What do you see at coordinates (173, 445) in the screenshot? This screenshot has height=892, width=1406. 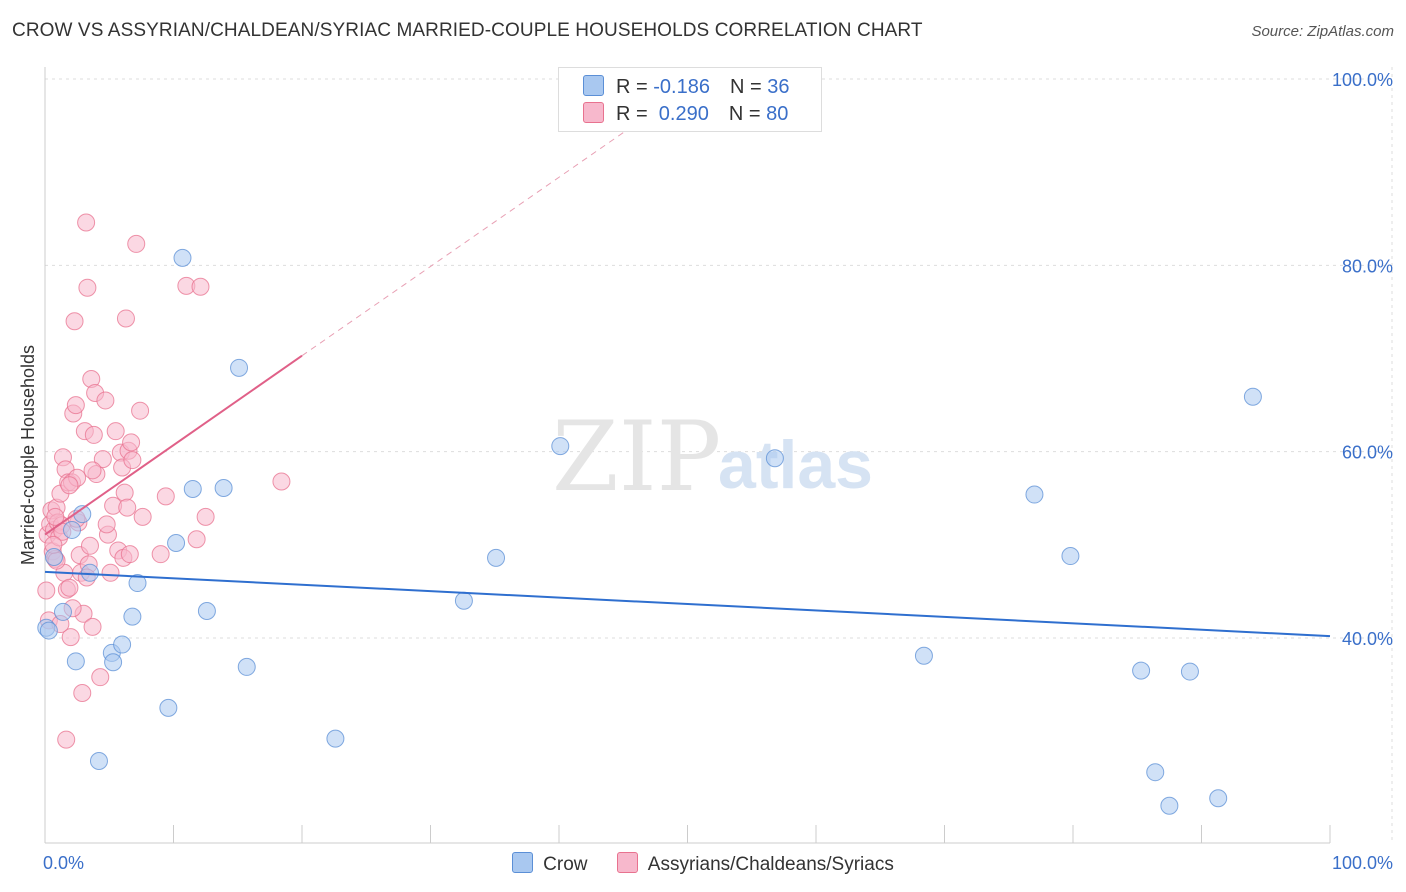 I see `assyrian-trend-line` at bounding box center [173, 445].